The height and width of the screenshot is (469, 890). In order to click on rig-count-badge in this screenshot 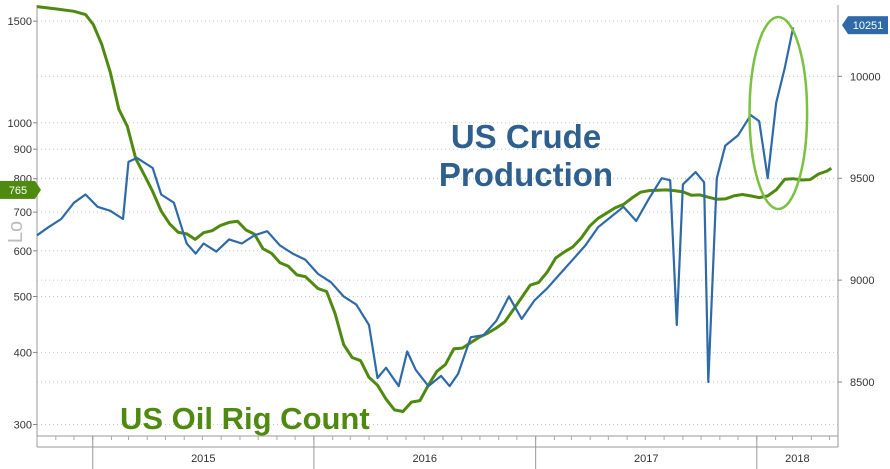, I will do `click(17, 189)`.